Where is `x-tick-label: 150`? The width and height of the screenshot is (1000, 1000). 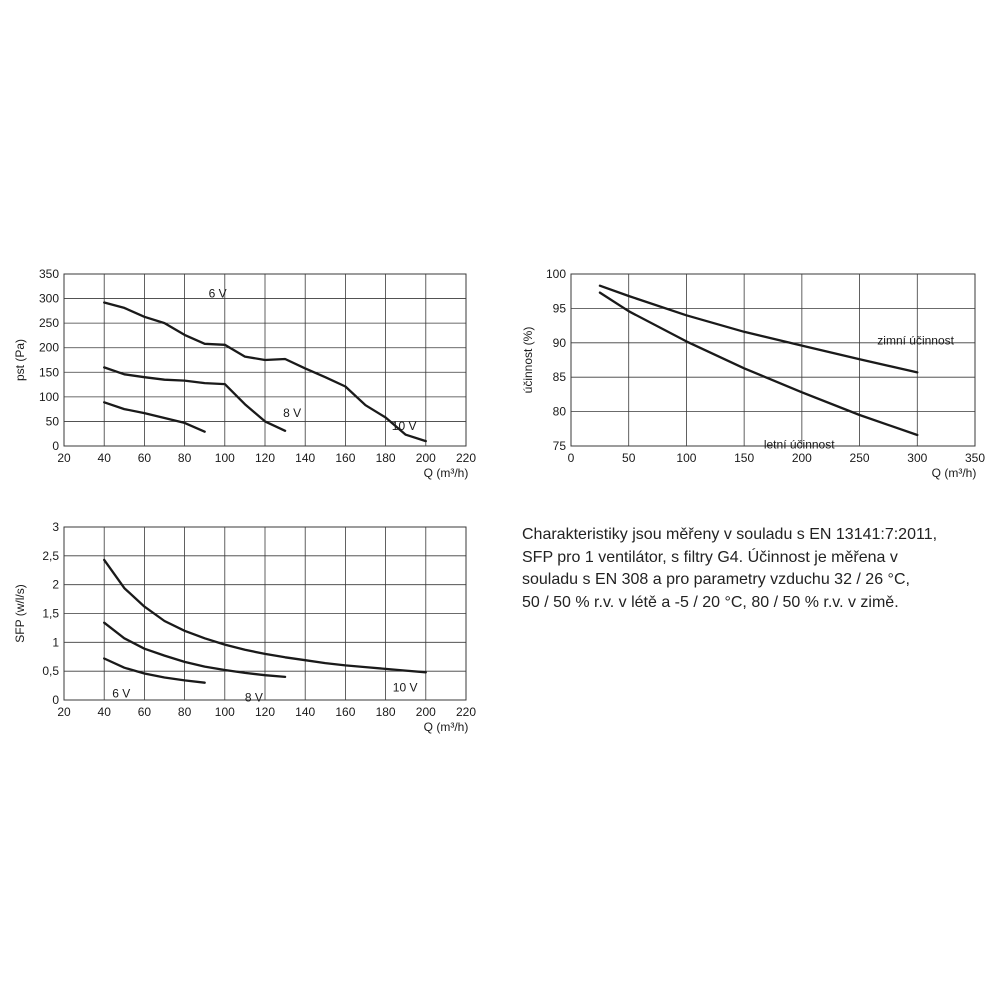 x-tick-label: 150 is located at coordinates (744, 458).